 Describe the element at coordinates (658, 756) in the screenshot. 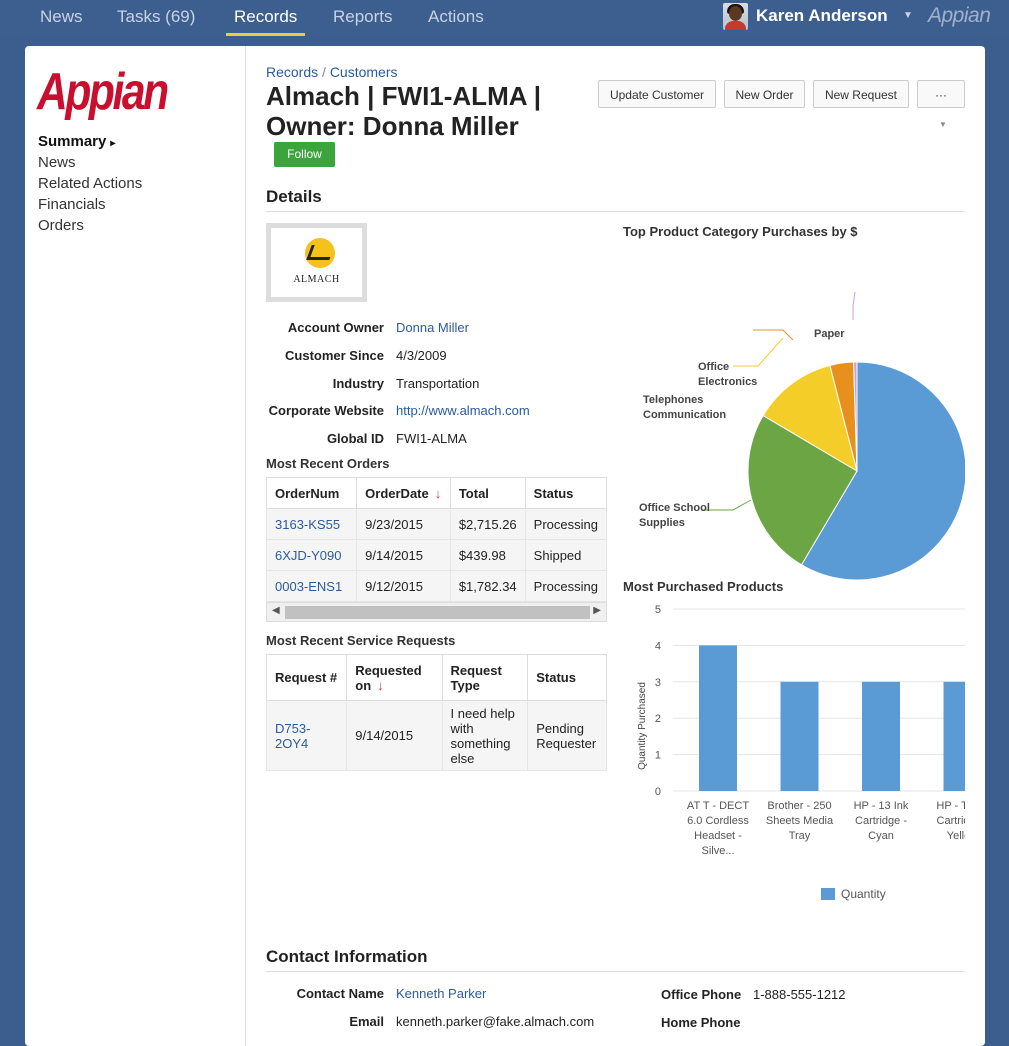

I see `y-tick-label: 1` at that location.